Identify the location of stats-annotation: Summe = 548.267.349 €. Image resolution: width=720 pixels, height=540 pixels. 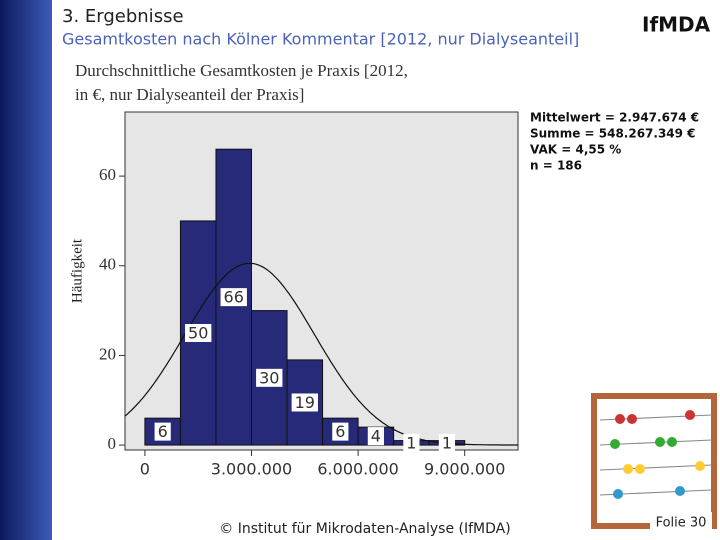
(613, 134).